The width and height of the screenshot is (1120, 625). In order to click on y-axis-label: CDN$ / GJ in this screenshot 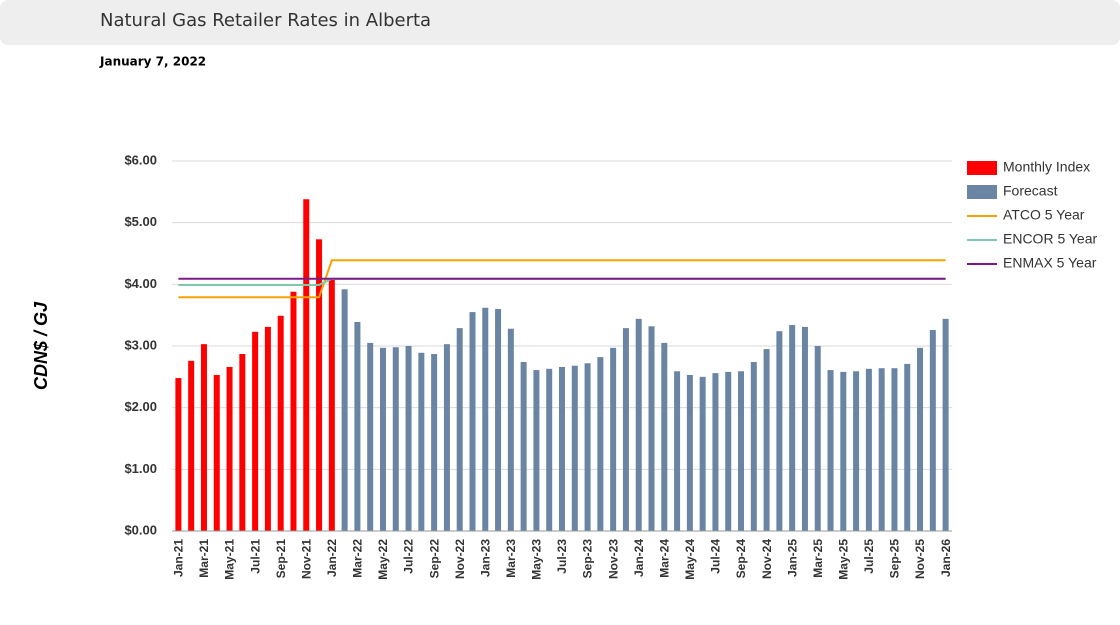, I will do `click(41, 345)`.